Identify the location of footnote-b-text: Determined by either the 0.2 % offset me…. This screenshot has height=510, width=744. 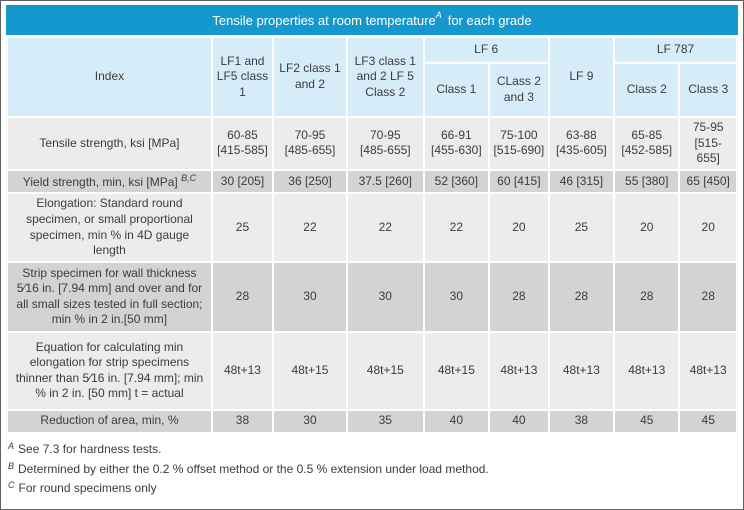
(253, 468).